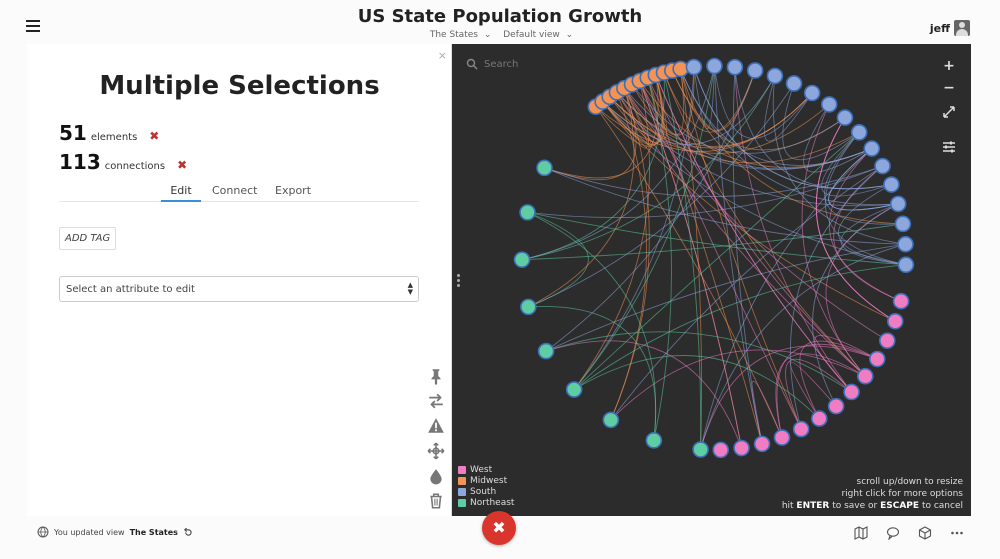 This screenshot has width=1000, height=559. What do you see at coordinates (893, 533) in the screenshot?
I see `comment-icon` at bounding box center [893, 533].